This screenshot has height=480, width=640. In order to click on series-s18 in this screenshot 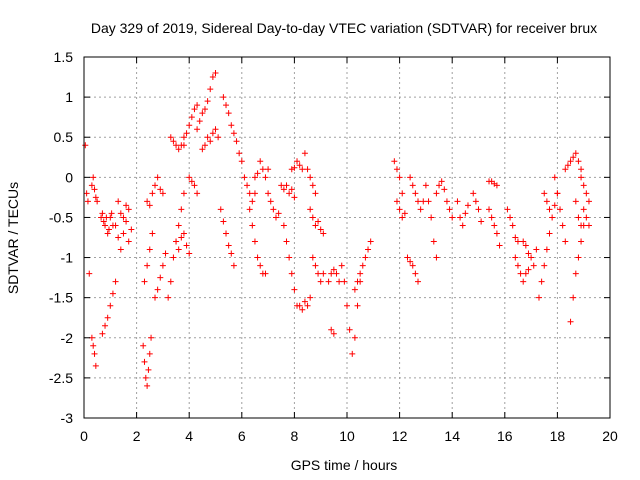, I will do `click(210, 139)`.